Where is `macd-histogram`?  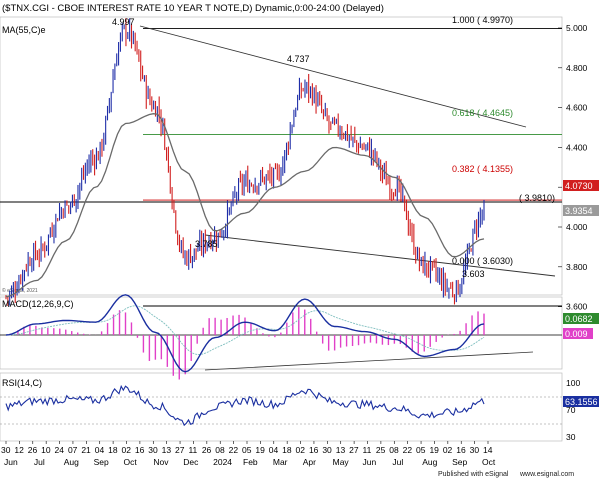
macd-histogram is located at coordinates (248, 343).